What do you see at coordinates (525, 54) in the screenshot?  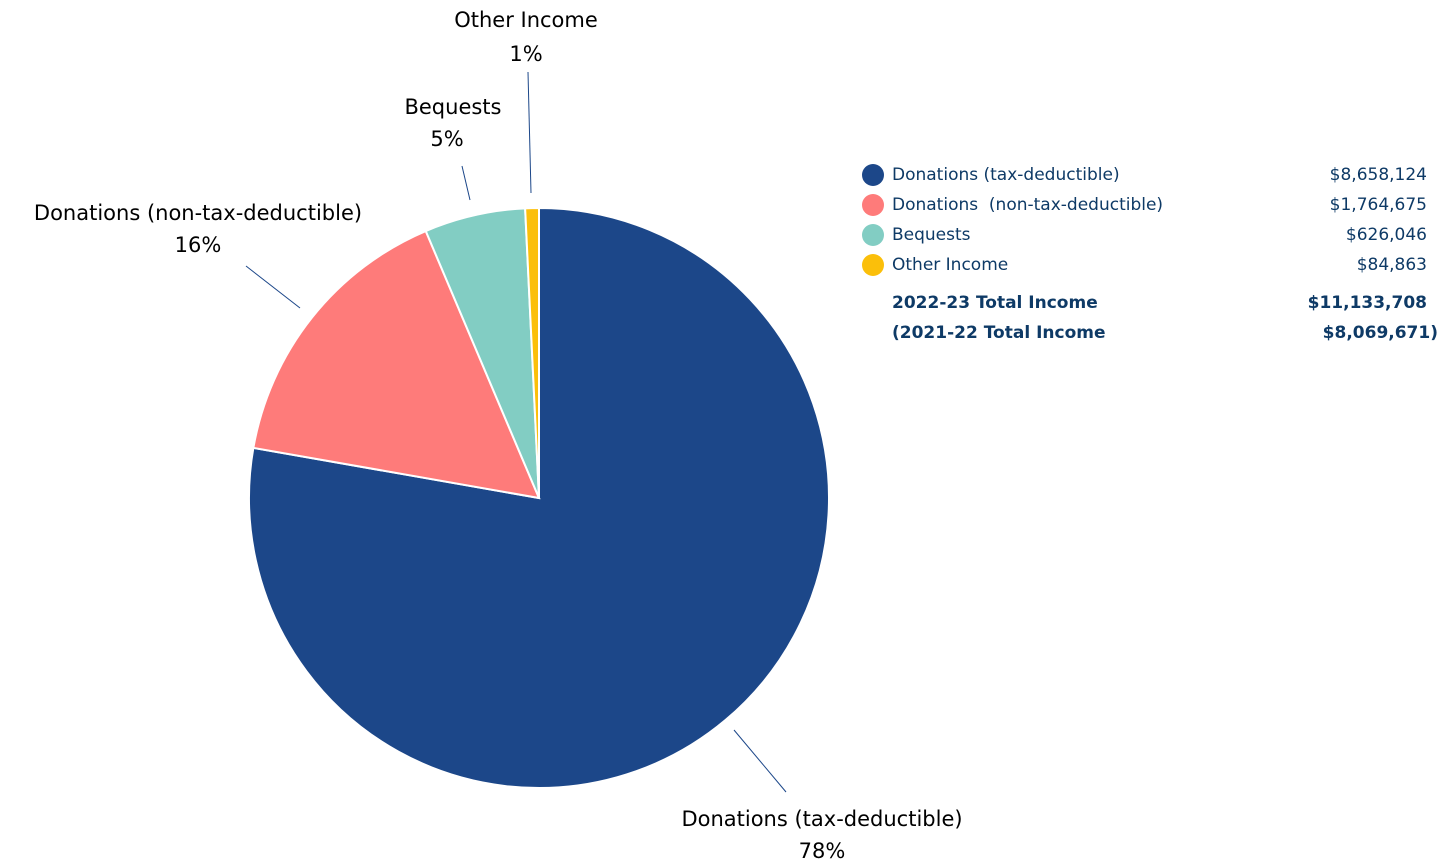 I see `slice-pct-other-income: 1%` at bounding box center [525, 54].